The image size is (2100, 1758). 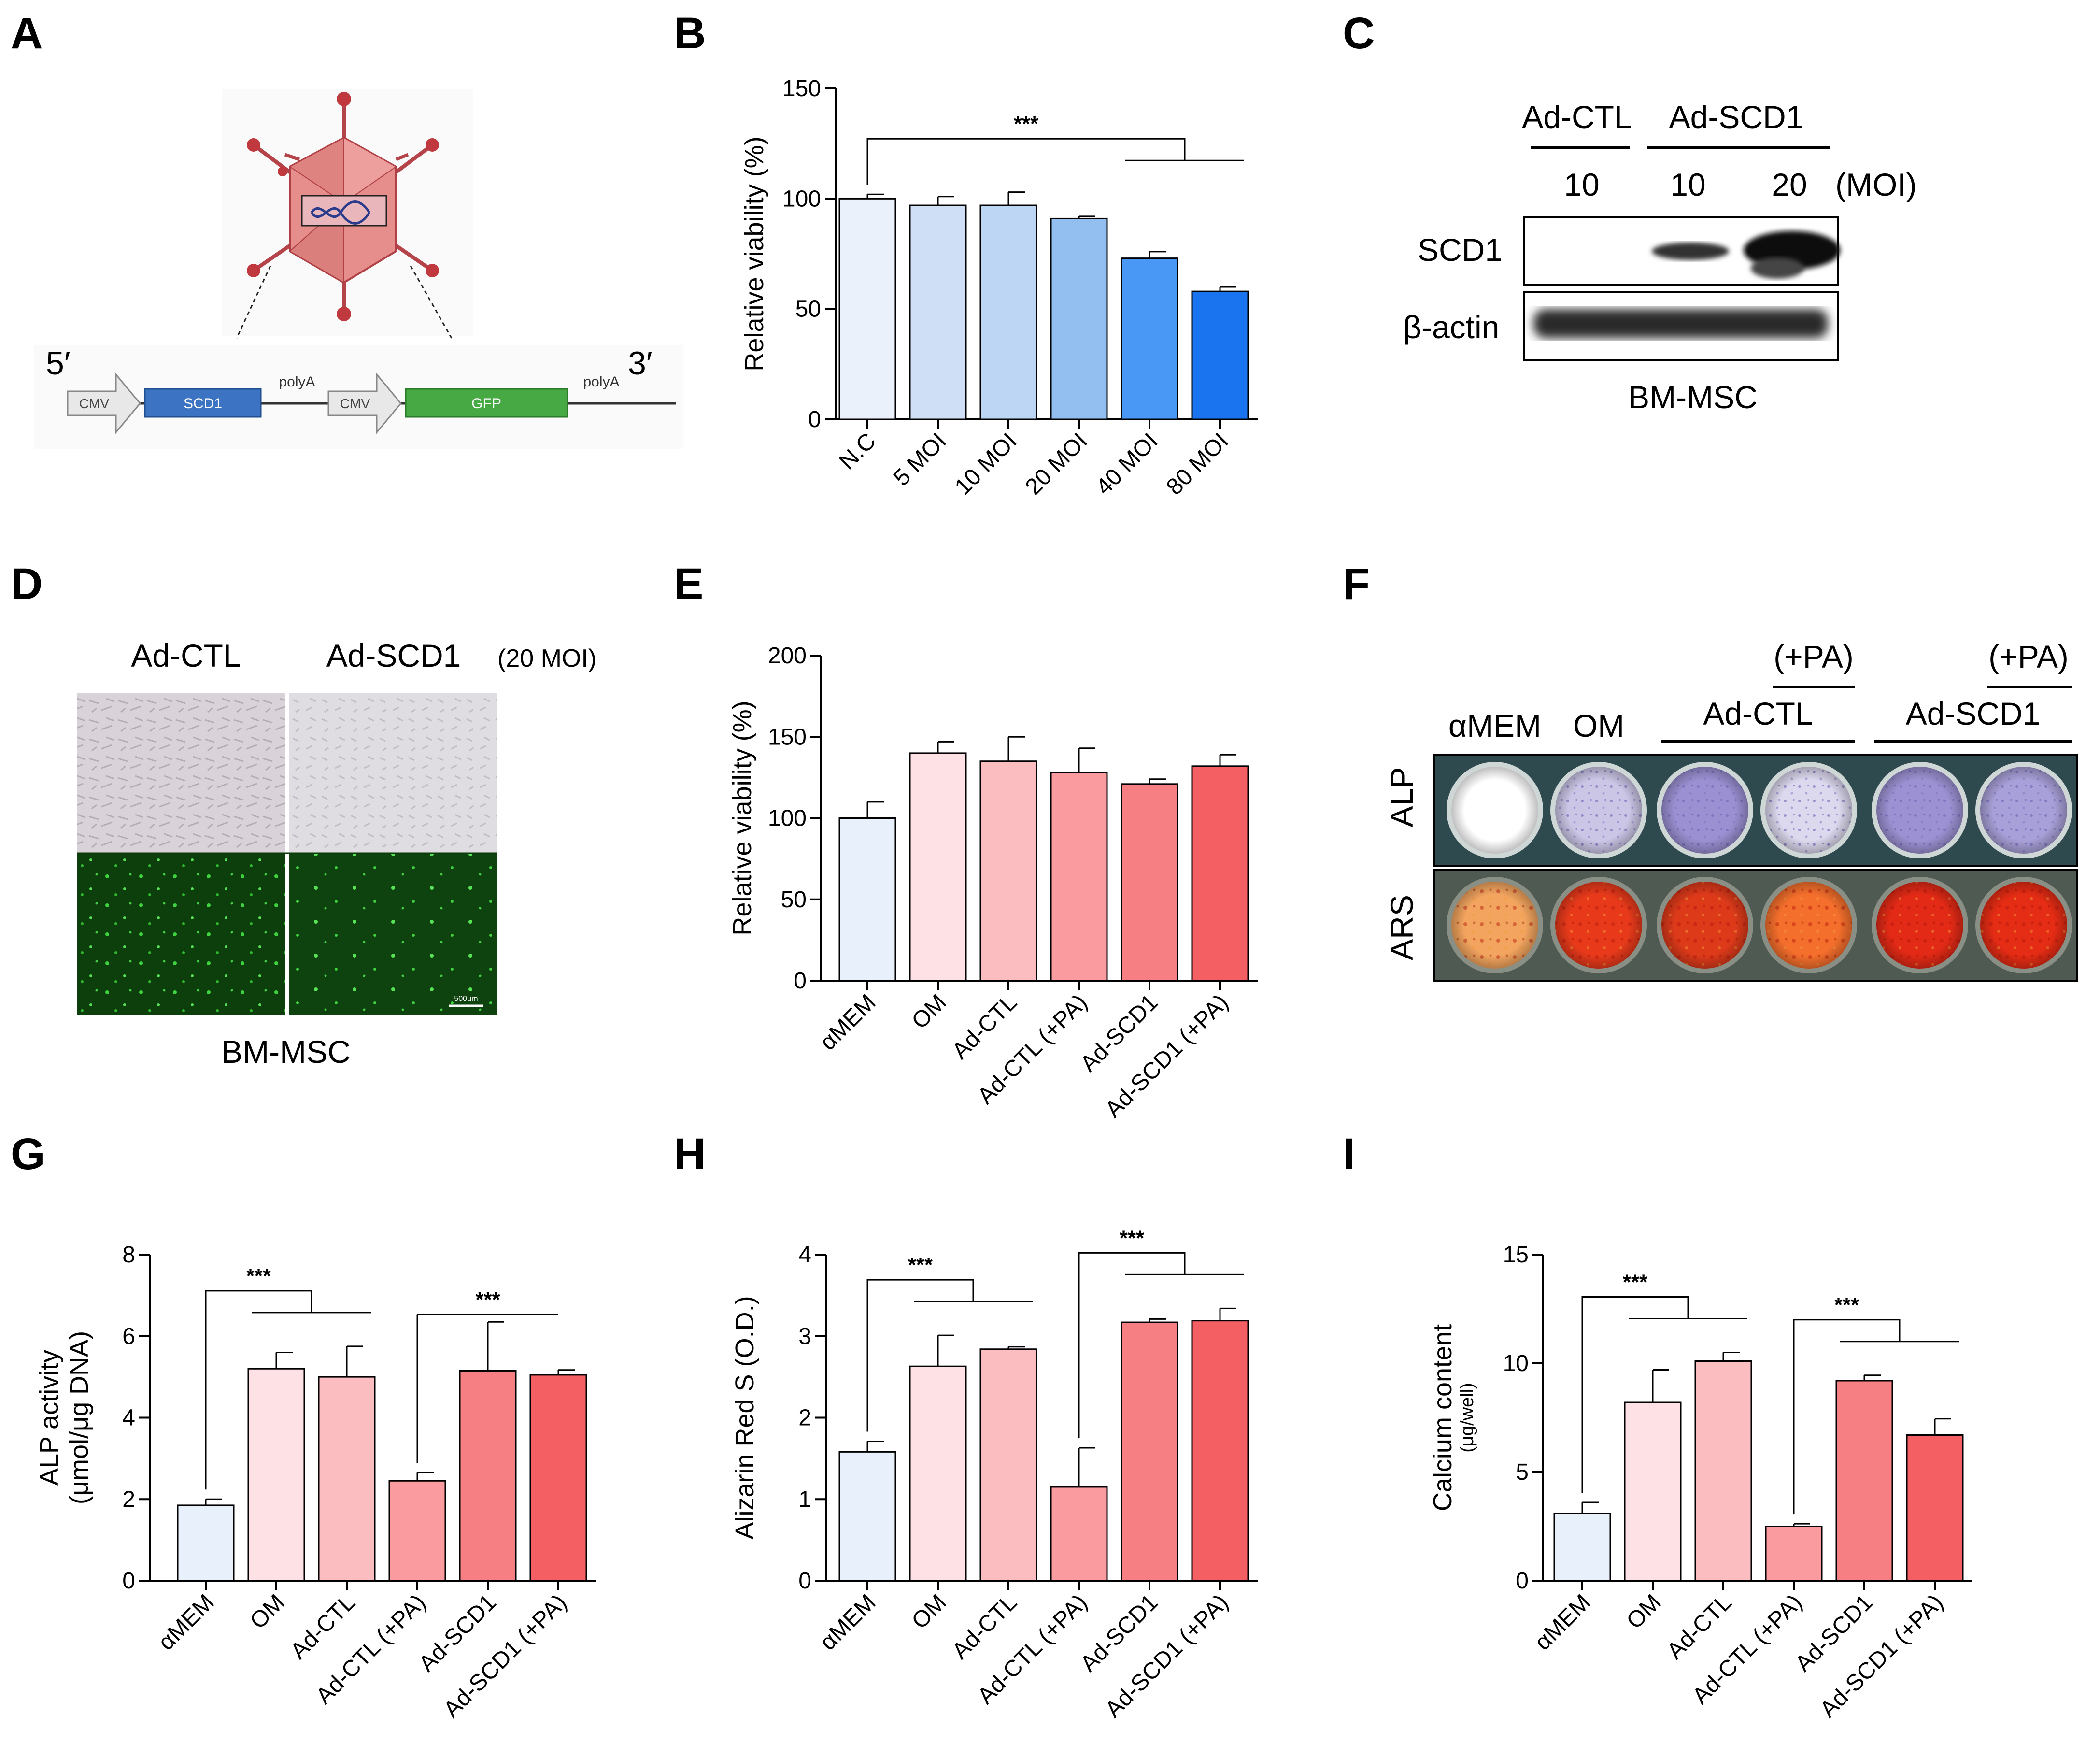 I want to click on panel-letter-h: H, so click(x=690, y=1154).